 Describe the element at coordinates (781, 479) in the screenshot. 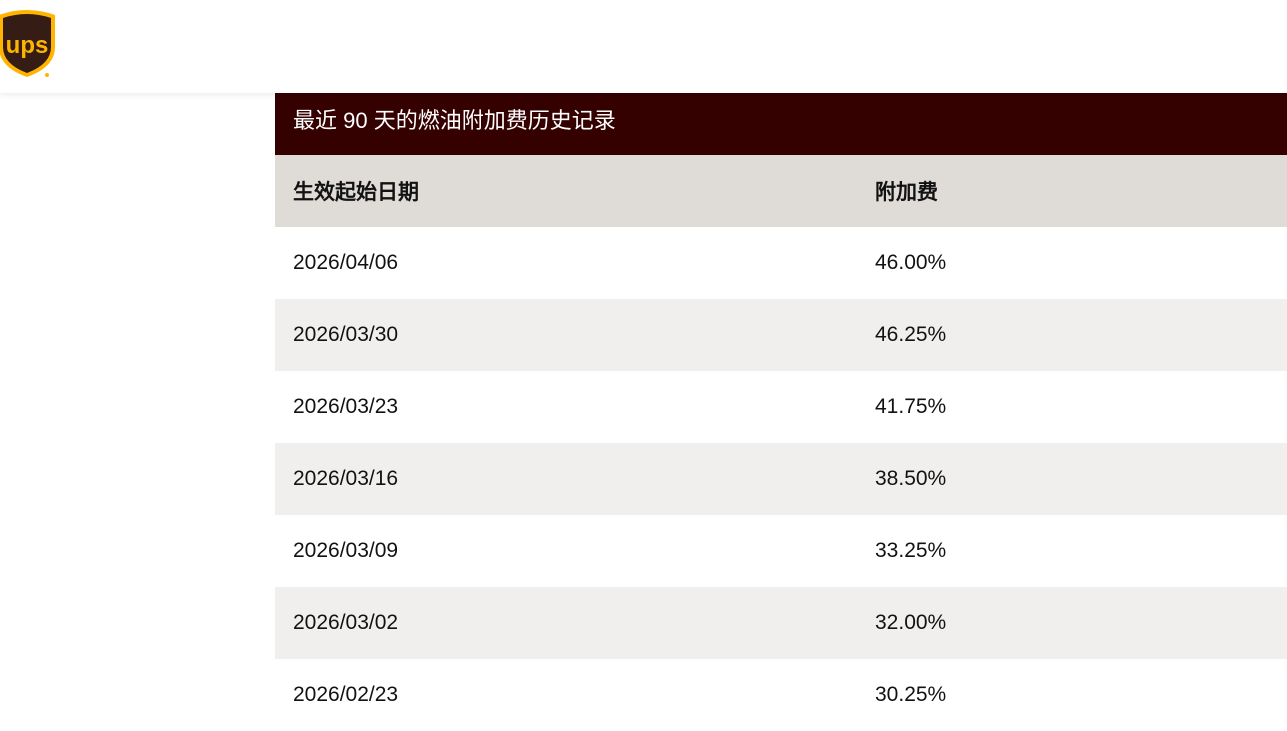

I see `table-row: 2026/03/16 38.50%` at that location.